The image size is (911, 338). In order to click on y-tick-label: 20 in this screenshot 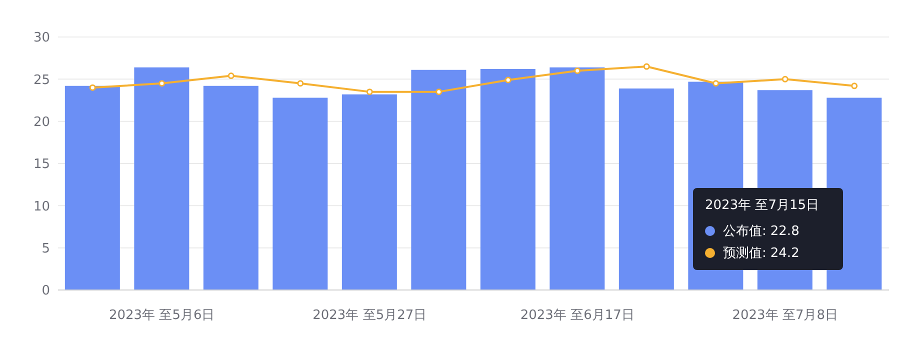, I will do `click(41, 122)`.